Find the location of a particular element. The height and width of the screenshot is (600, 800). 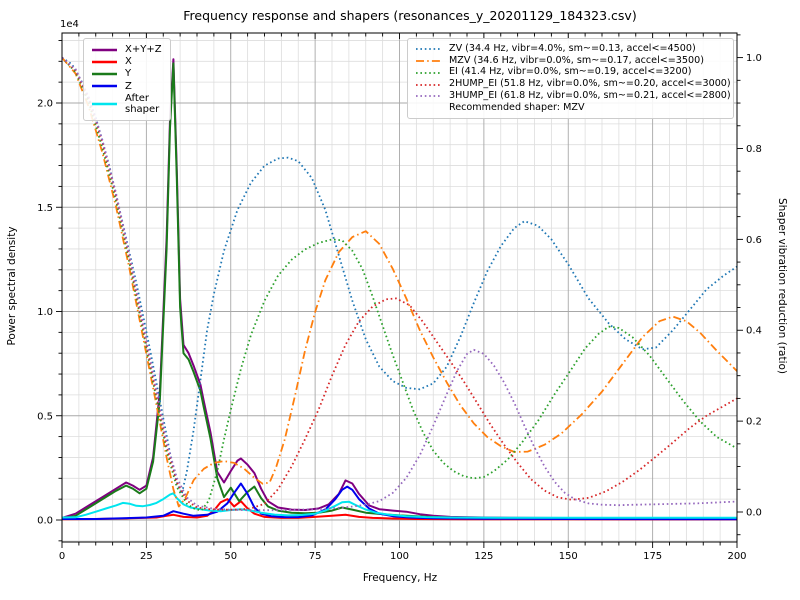

svg-text: 0.5 is located at coordinates (45, 416).